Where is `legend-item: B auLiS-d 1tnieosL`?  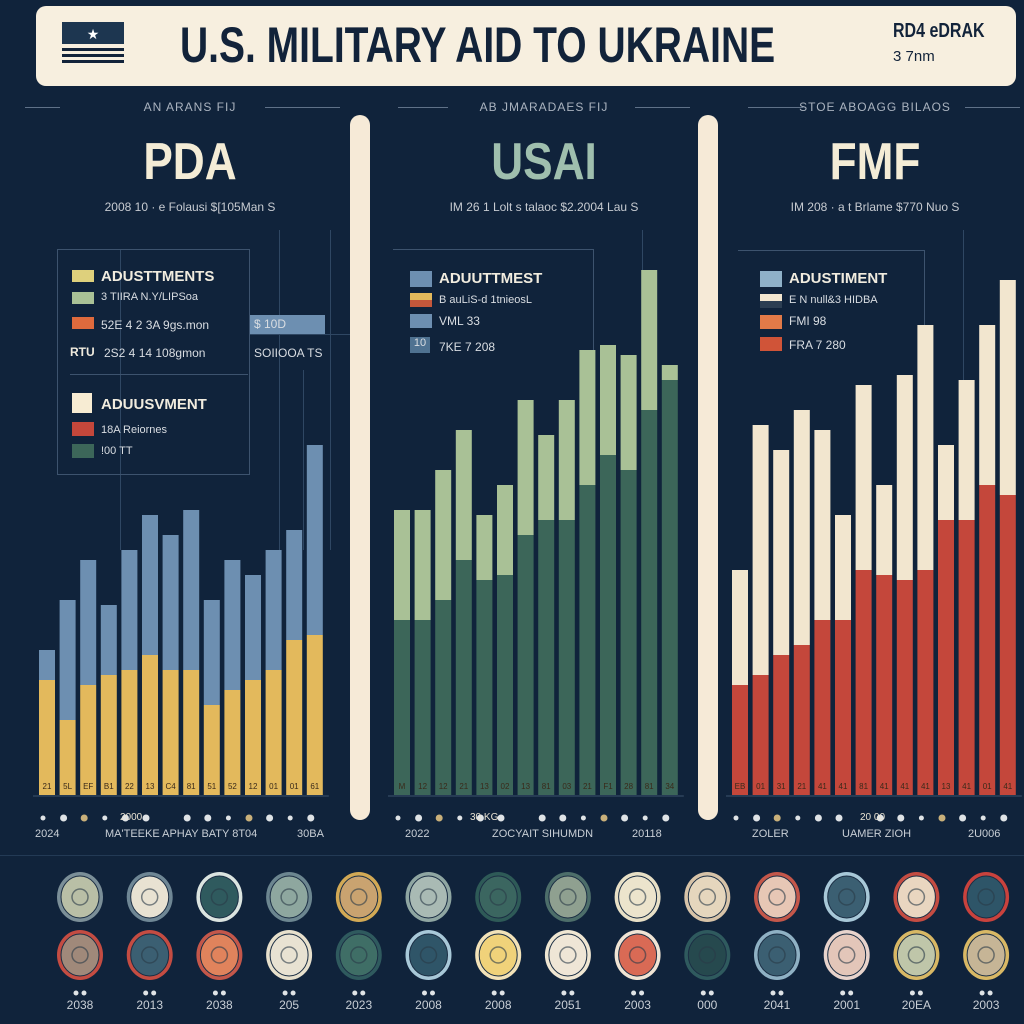 legend-item: B auLiS-d 1tnieosL is located at coordinates (485, 300).